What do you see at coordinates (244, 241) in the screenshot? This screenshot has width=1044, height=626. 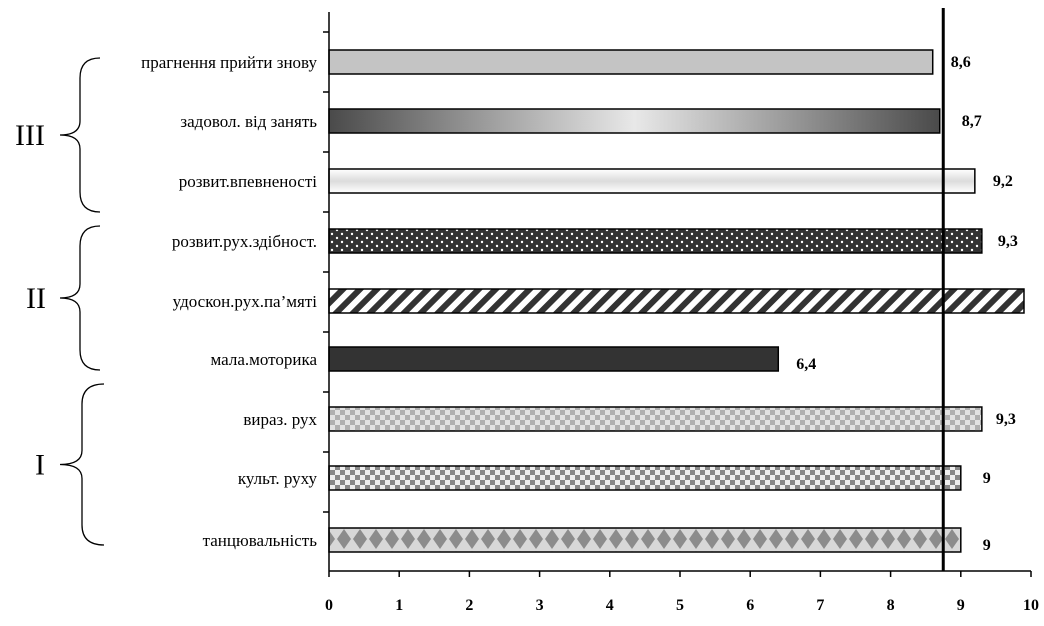 I see `category-label-4: розвит.рух.здібност.` at bounding box center [244, 241].